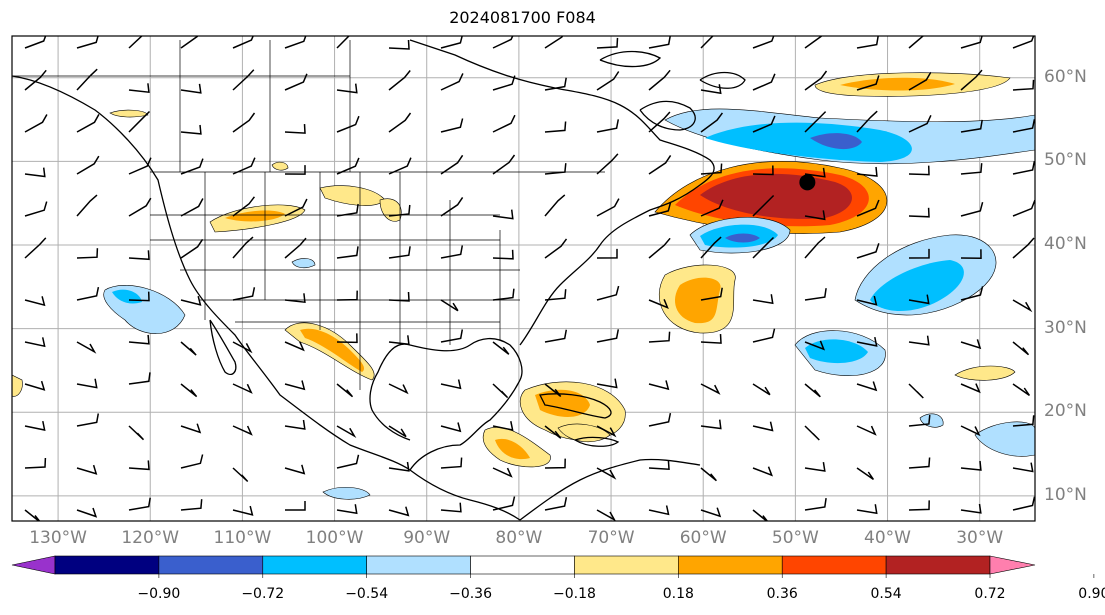  What do you see at coordinates (980, 538) in the screenshot?
I see `longitude-label: 30°W` at bounding box center [980, 538].